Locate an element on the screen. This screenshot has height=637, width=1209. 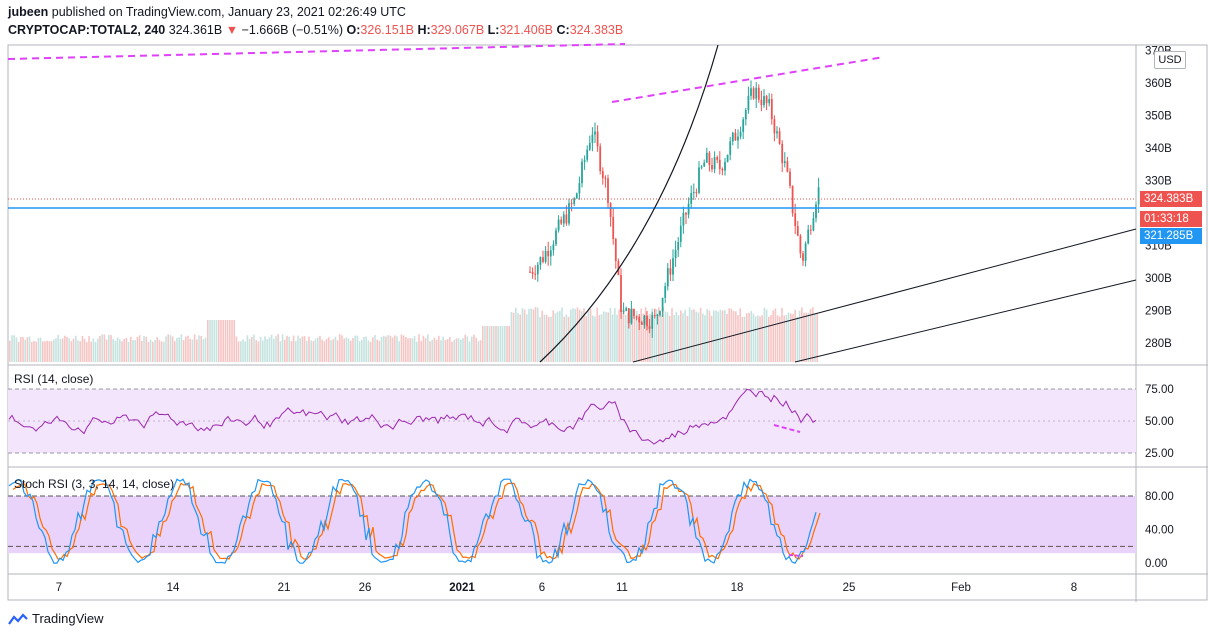
rsi-tick-label: 50.00 is located at coordinates (1159, 422).